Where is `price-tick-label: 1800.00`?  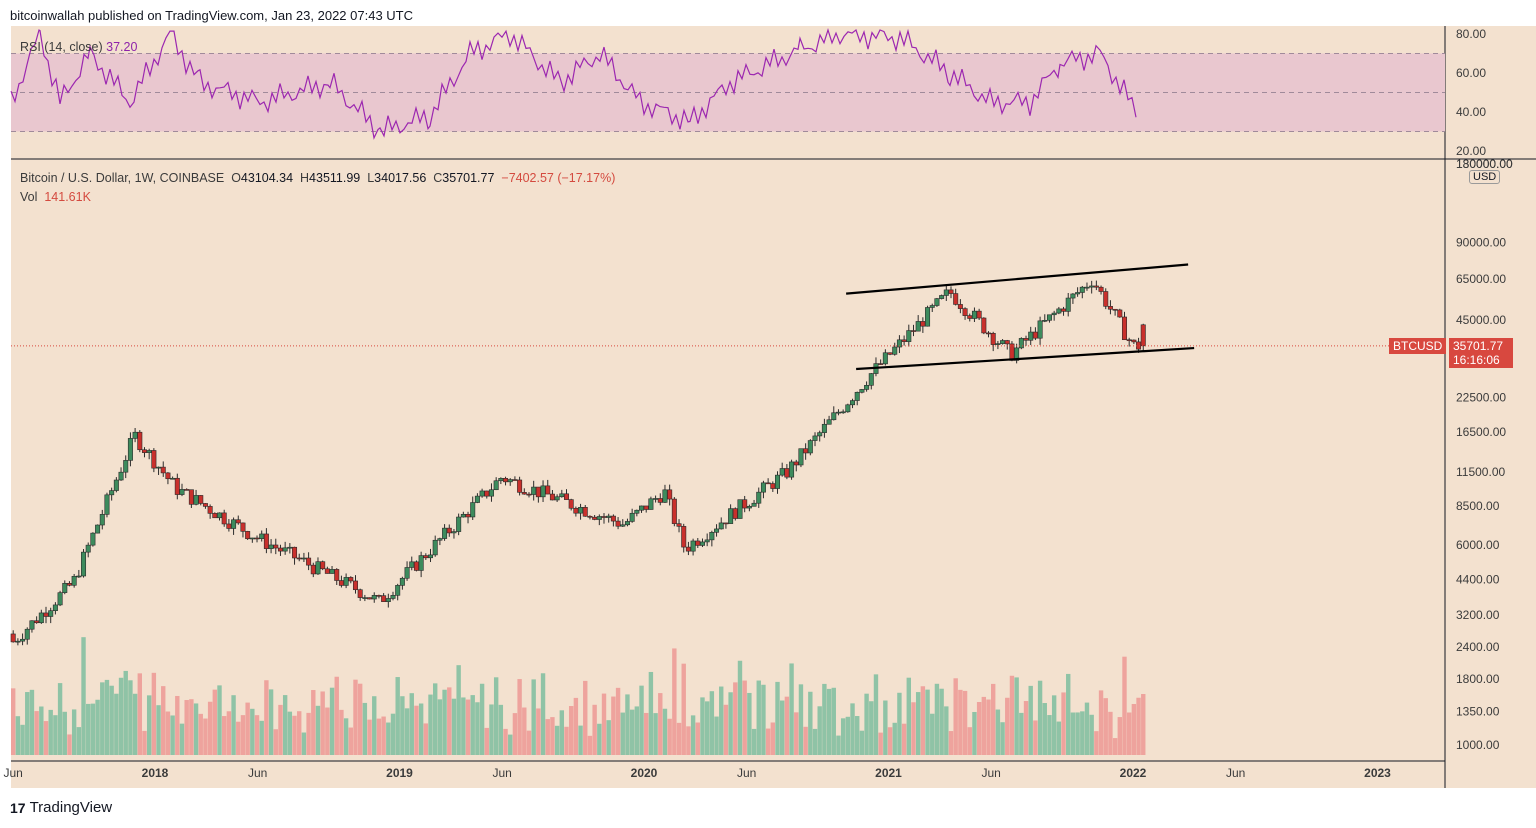
price-tick-label: 1800.00 is located at coordinates (1478, 679).